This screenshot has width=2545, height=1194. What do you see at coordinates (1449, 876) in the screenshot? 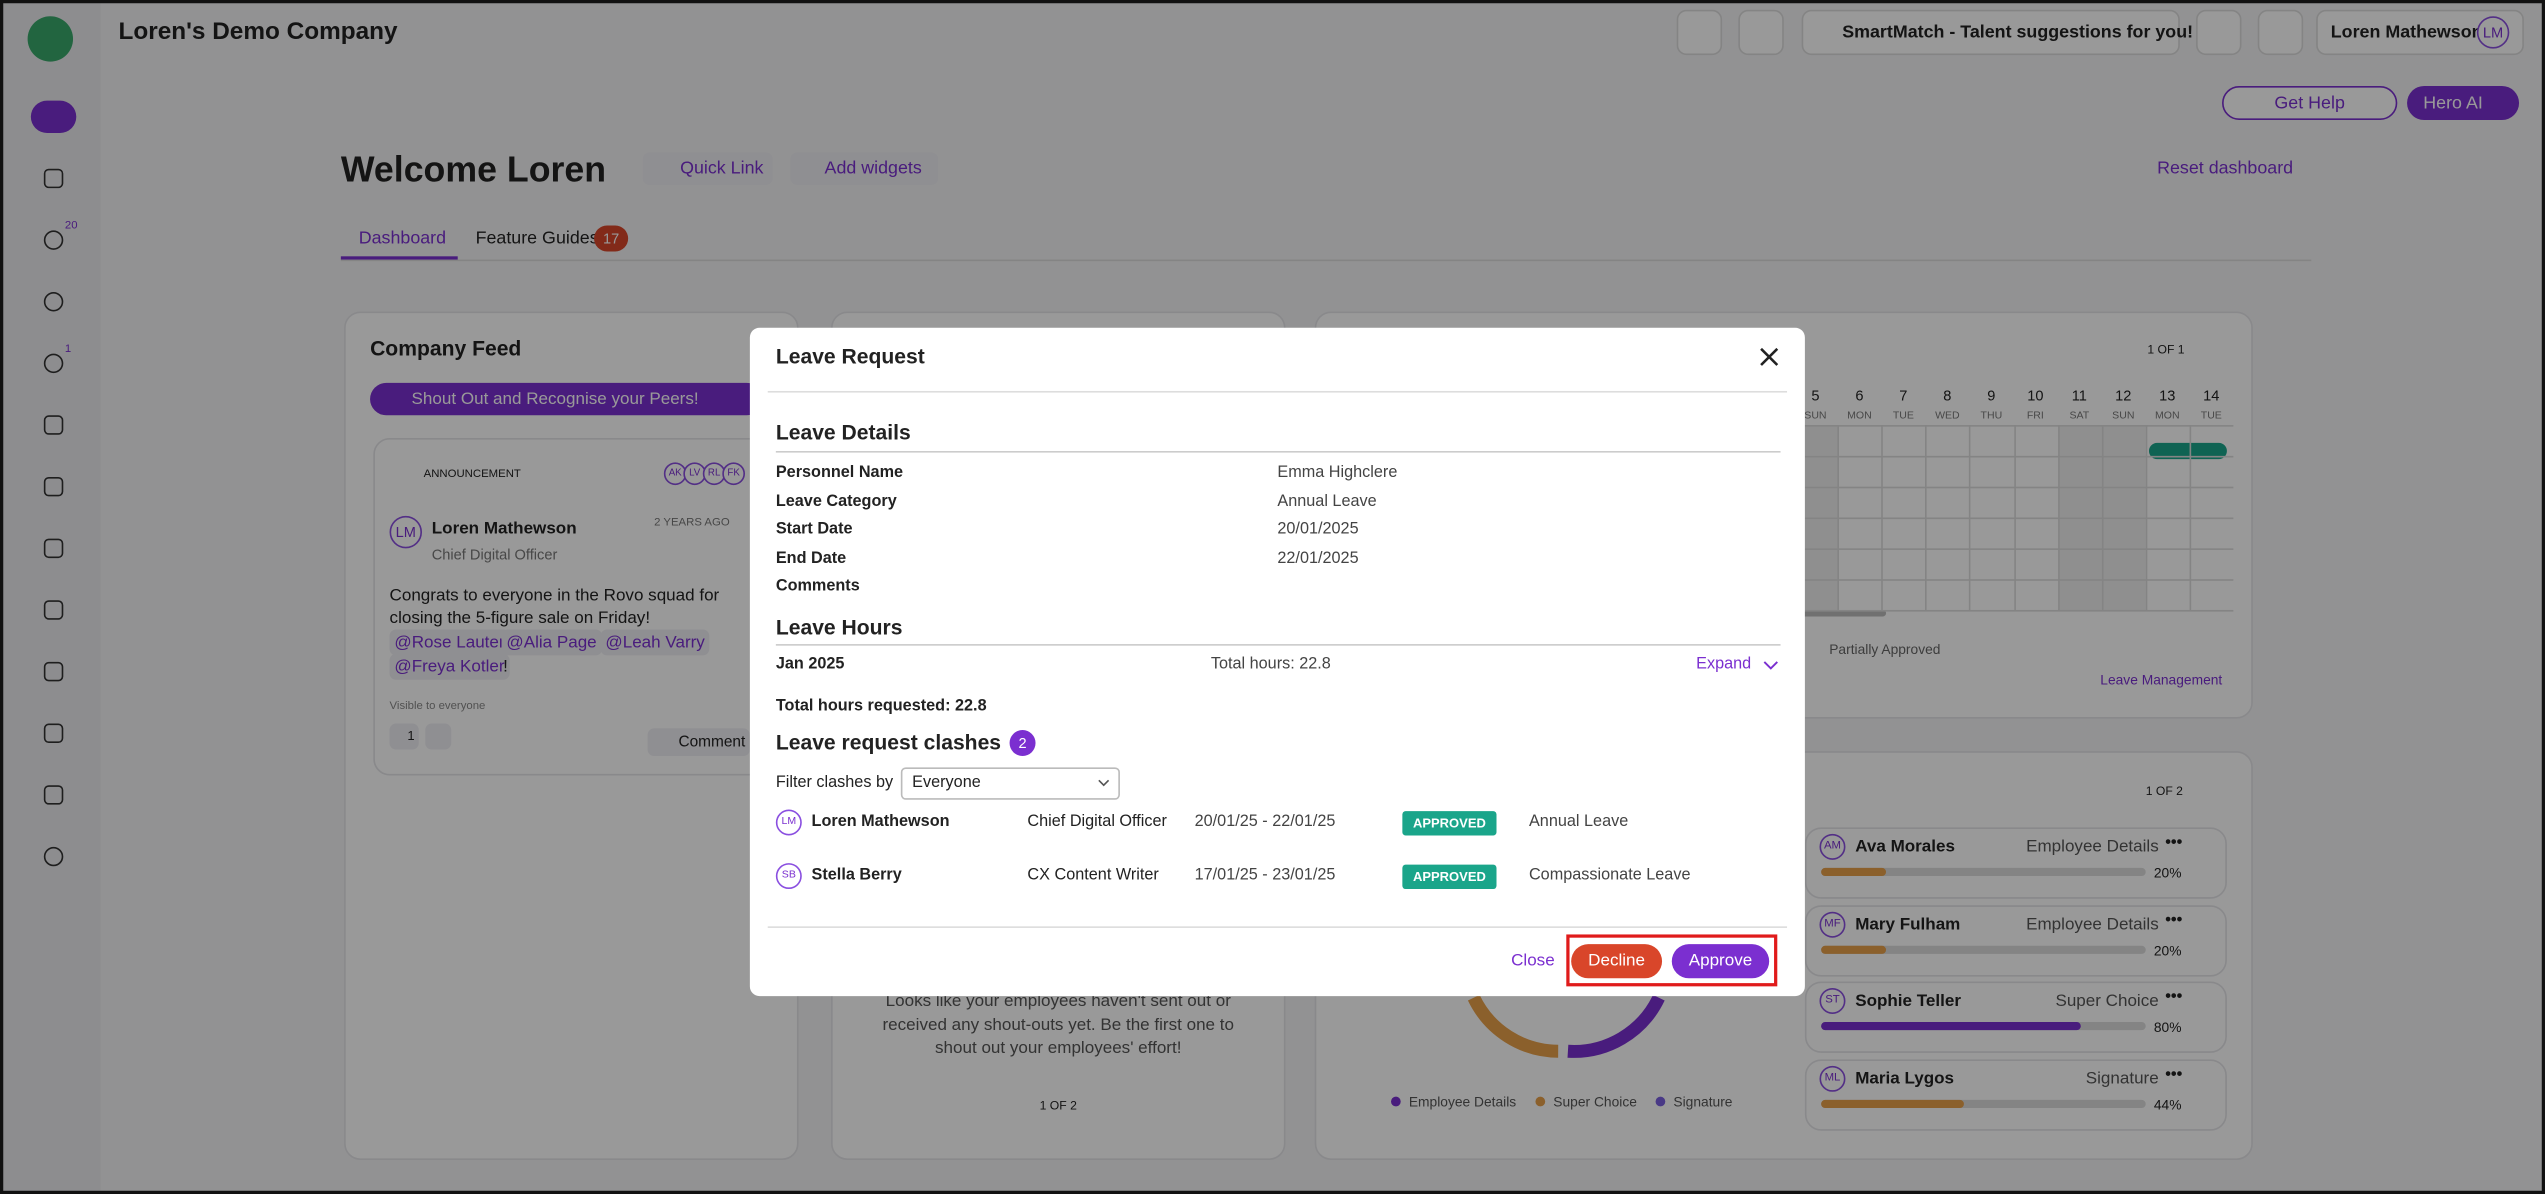
I see `clash-status: APPROVED` at bounding box center [1449, 876].